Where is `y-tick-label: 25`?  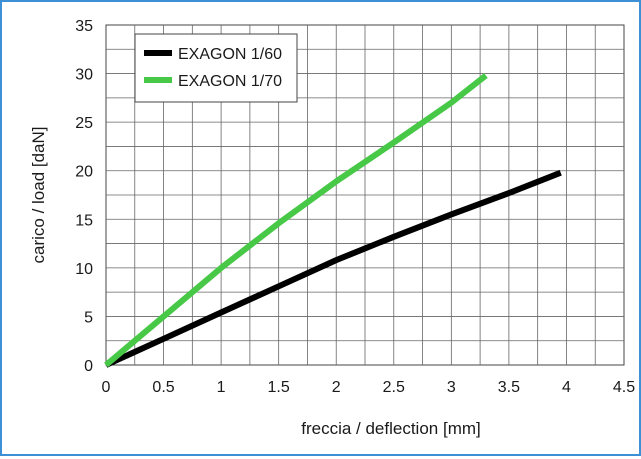 y-tick-label: 25 is located at coordinates (84, 123).